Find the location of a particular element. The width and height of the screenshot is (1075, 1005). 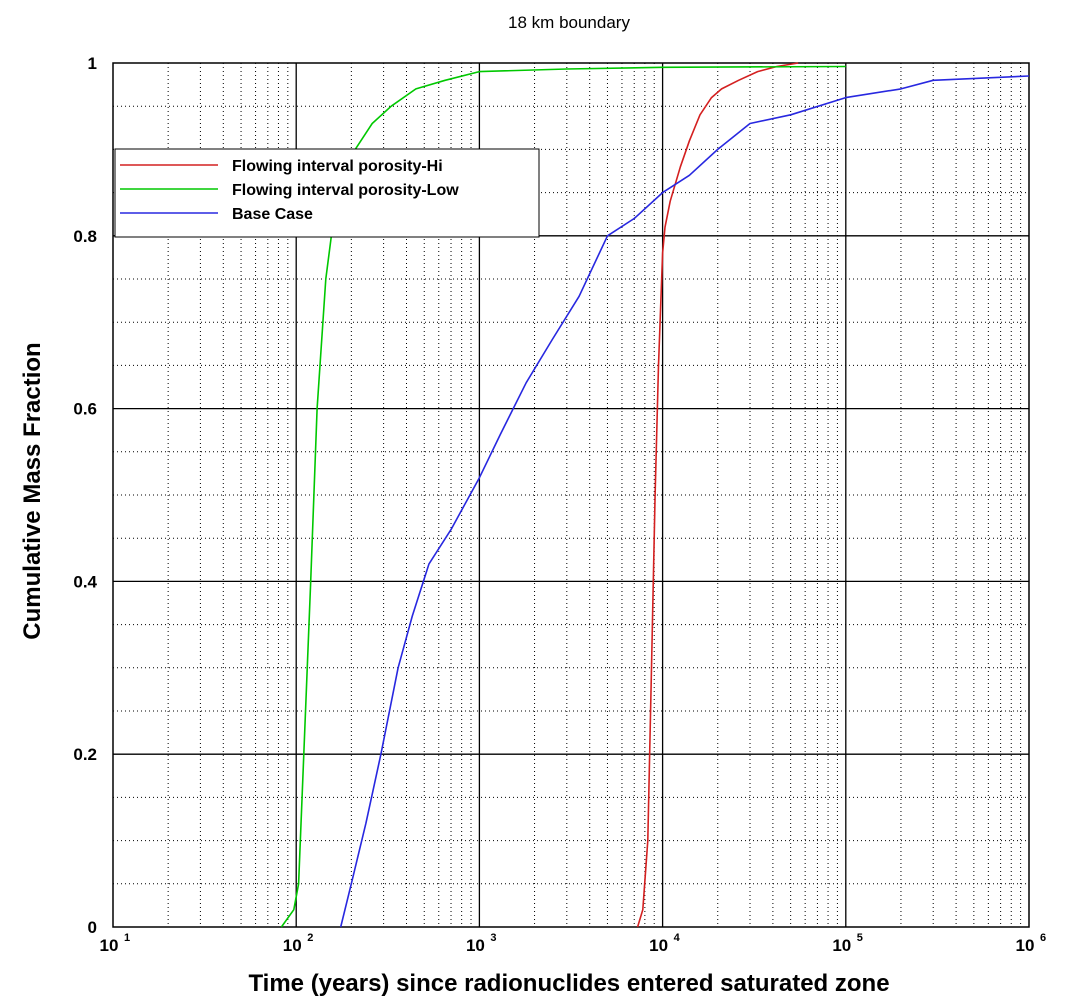

x-tick-exponent: 3 is located at coordinates (493, 938).